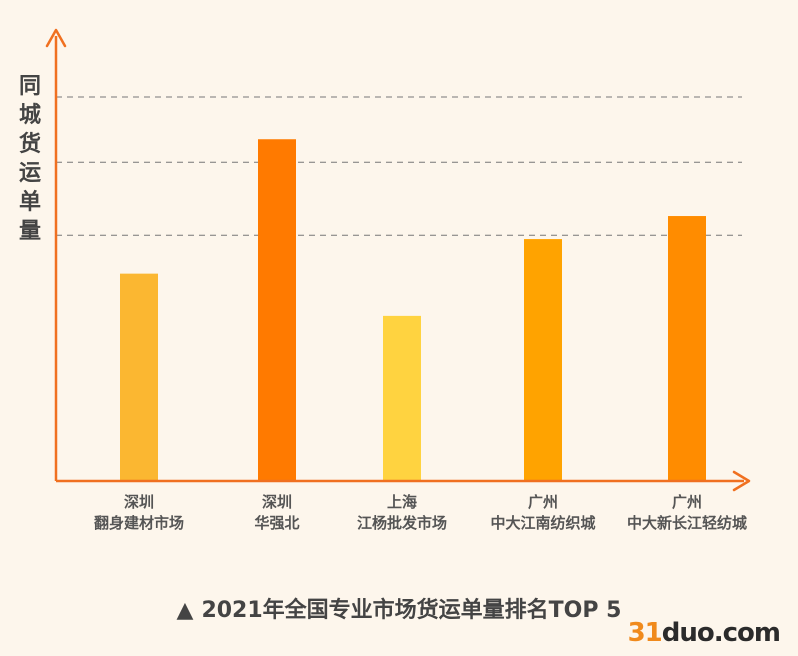 This screenshot has width=798, height=656. I want to click on x-tick-label-line: 中大江南纺织城, so click(543, 523).